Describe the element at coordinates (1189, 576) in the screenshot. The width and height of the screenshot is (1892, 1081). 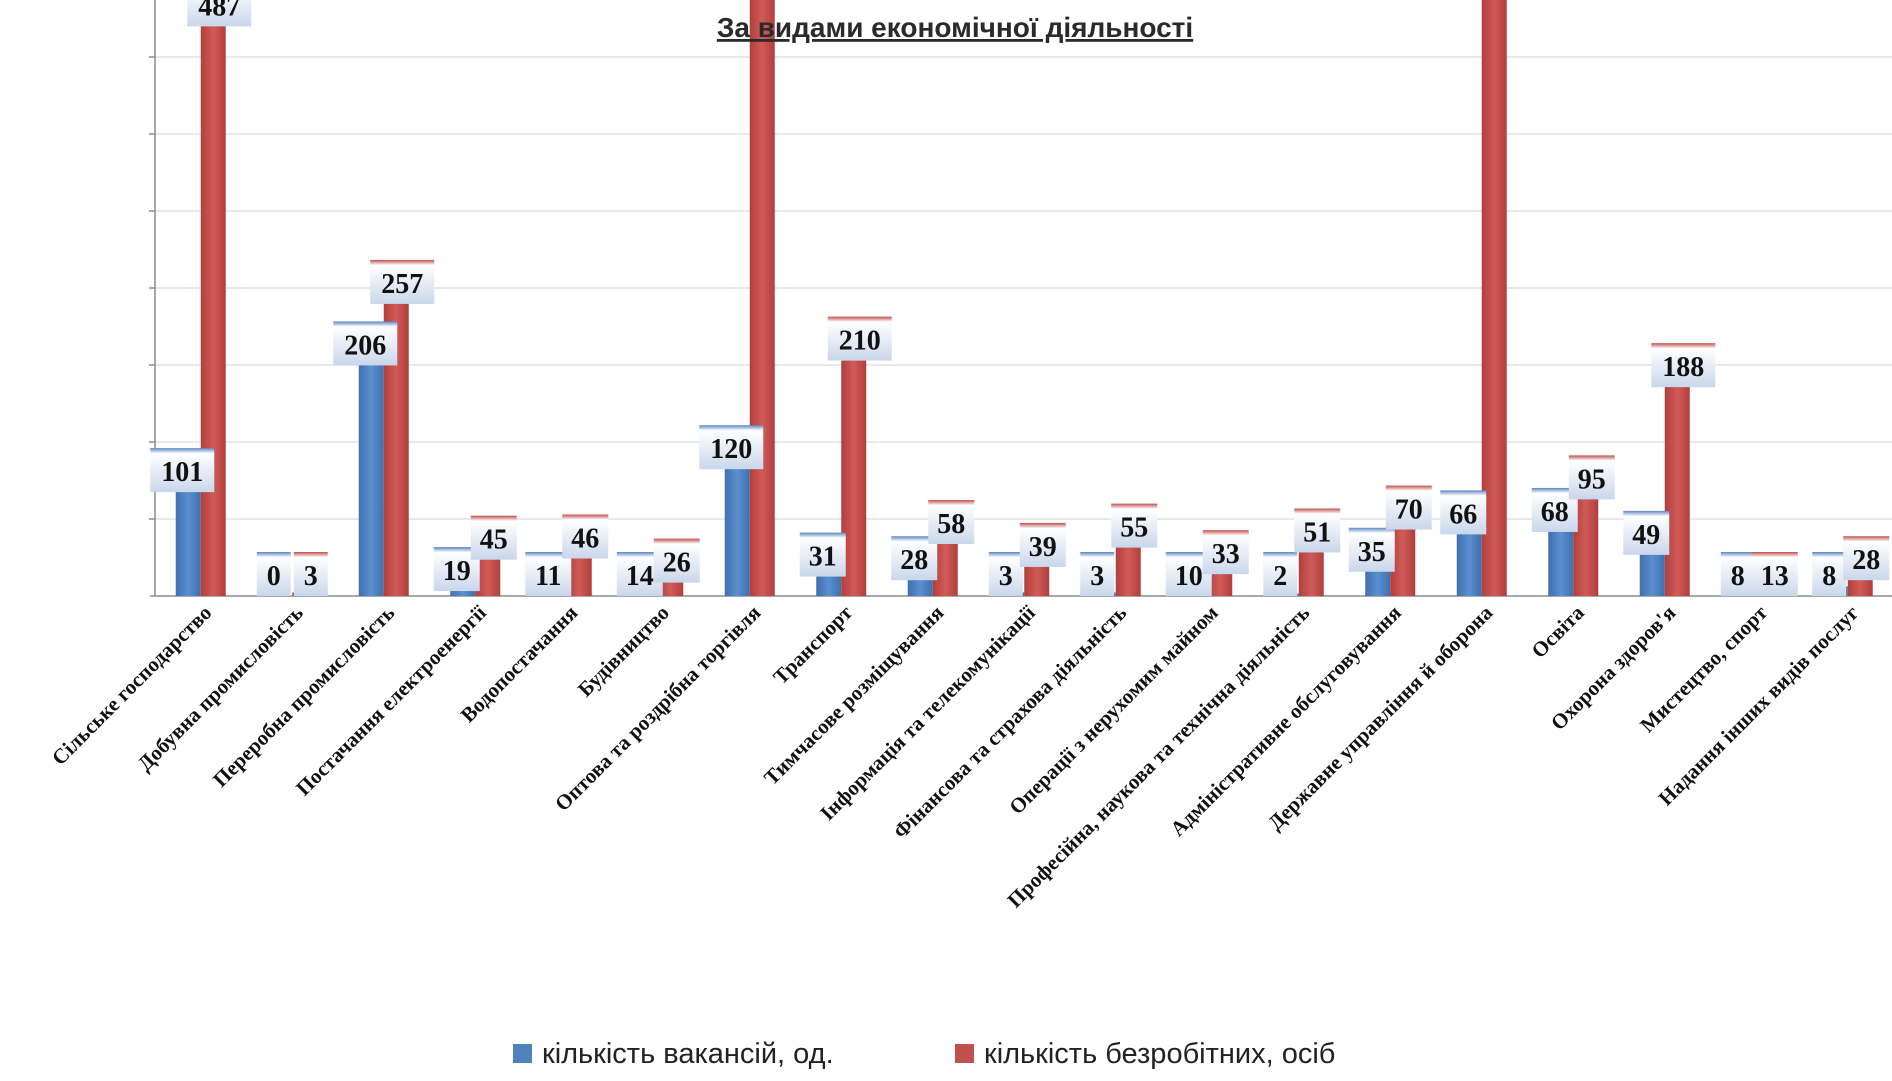
I see `value-label-text: 10` at that location.